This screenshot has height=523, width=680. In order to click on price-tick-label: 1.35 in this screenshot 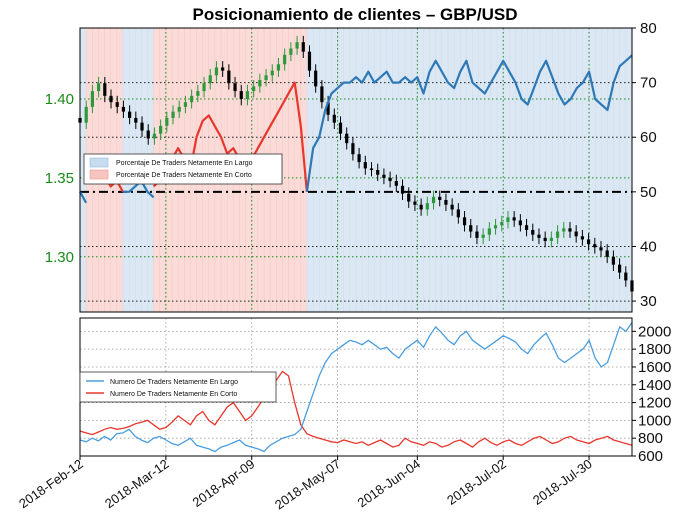, I will do `click(59, 178)`.